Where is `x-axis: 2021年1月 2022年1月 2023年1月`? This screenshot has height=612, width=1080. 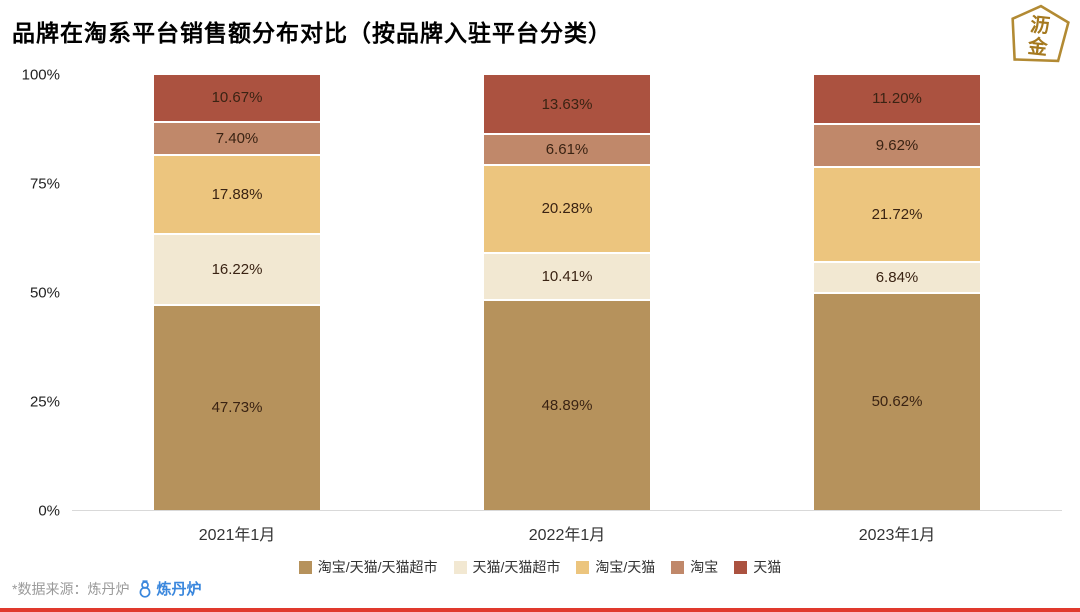 x-axis: 2021年1月 2022年1月 2023年1月 is located at coordinates (567, 528).